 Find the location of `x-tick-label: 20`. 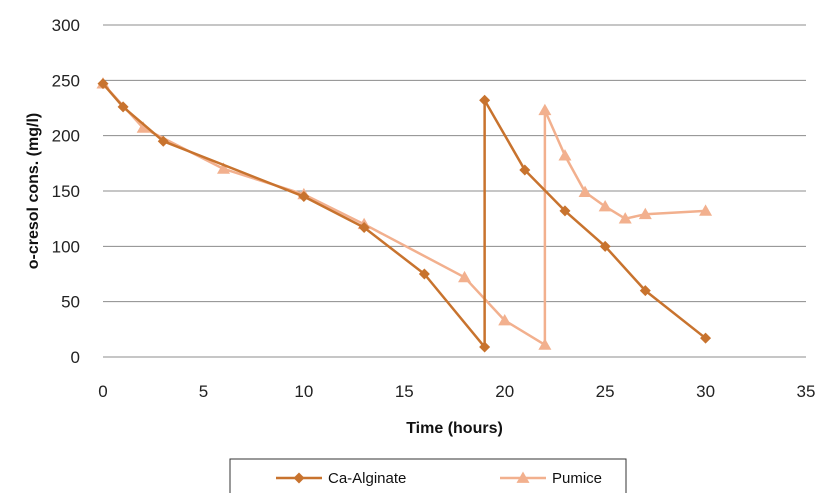

x-tick-label: 20 is located at coordinates (504, 391).